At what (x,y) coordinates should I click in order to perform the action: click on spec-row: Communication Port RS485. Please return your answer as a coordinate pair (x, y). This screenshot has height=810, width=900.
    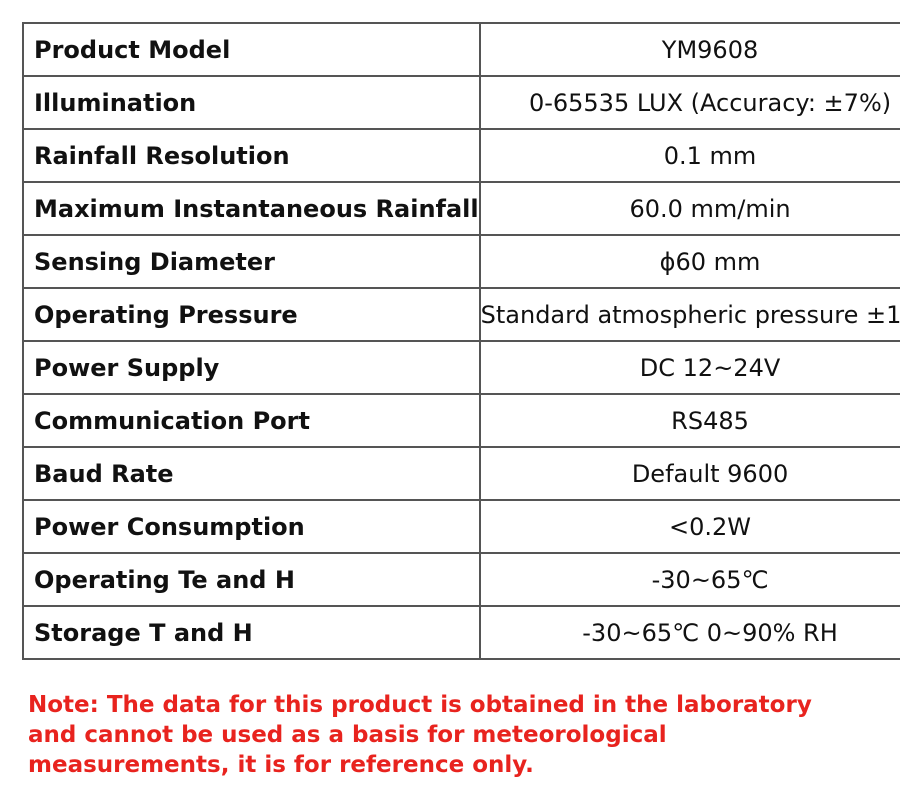
    Looking at the image, I should click on (461, 420).